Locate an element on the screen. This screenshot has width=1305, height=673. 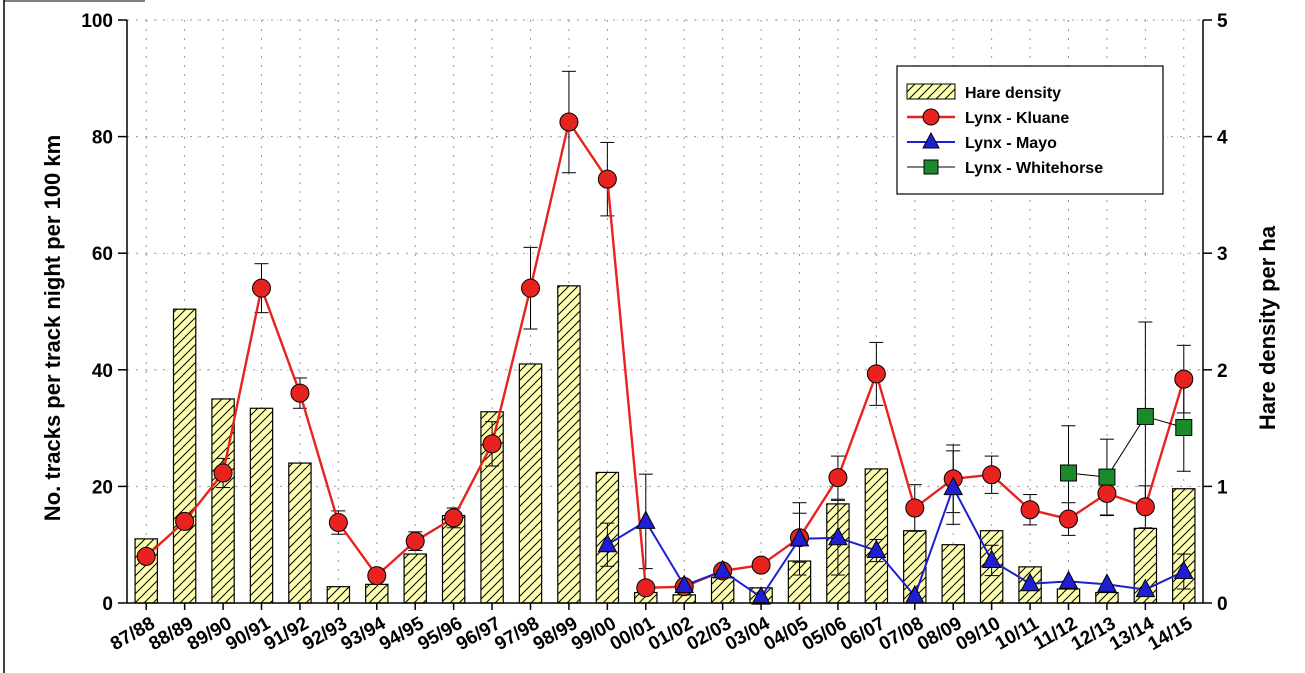
bar-98/99 is located at coordinates (569, 444).